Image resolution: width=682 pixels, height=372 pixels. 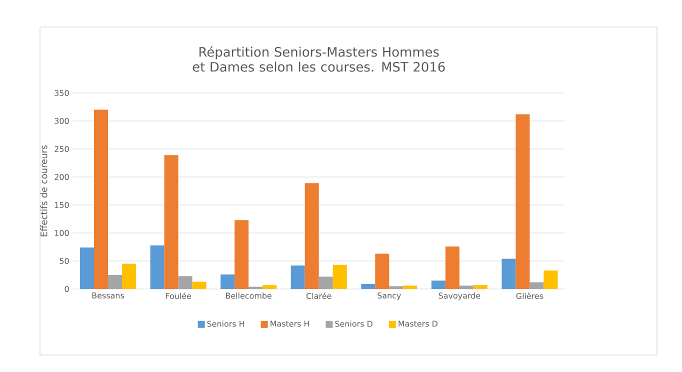 I want to click on y-axis-title: Effectifs de coureurs, so click(x=44, y=190).